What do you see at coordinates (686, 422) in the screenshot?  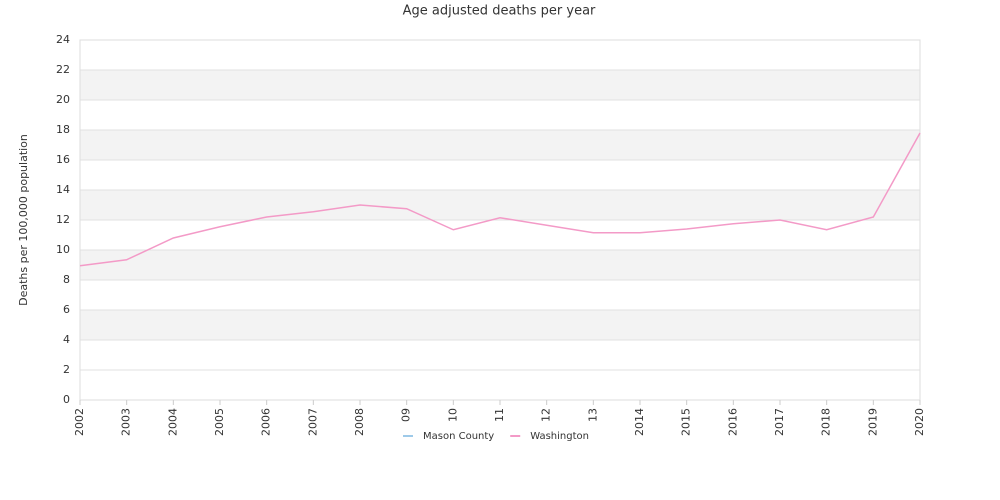 I see `x-tick-label: 2015` at bounding box center [686, 422].